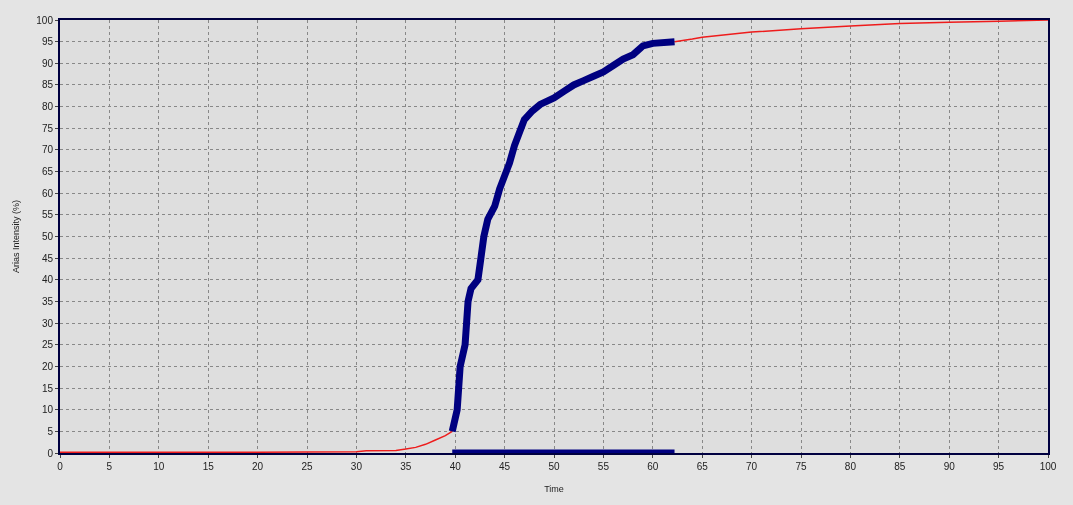  Describe the element at coordinates (999, 466) in the screenshot. I see `x-tick-label: 95` at that location.